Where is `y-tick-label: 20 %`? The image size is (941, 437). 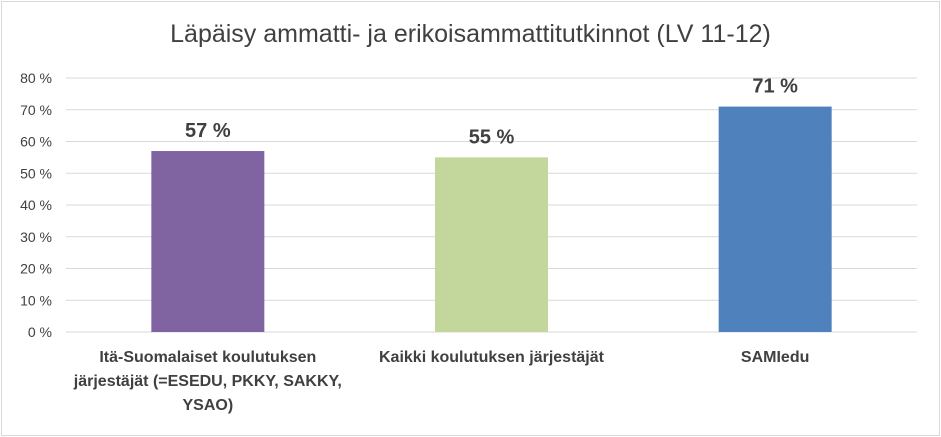 y-tick-label: 20 % is located at coordinates (36, 269).